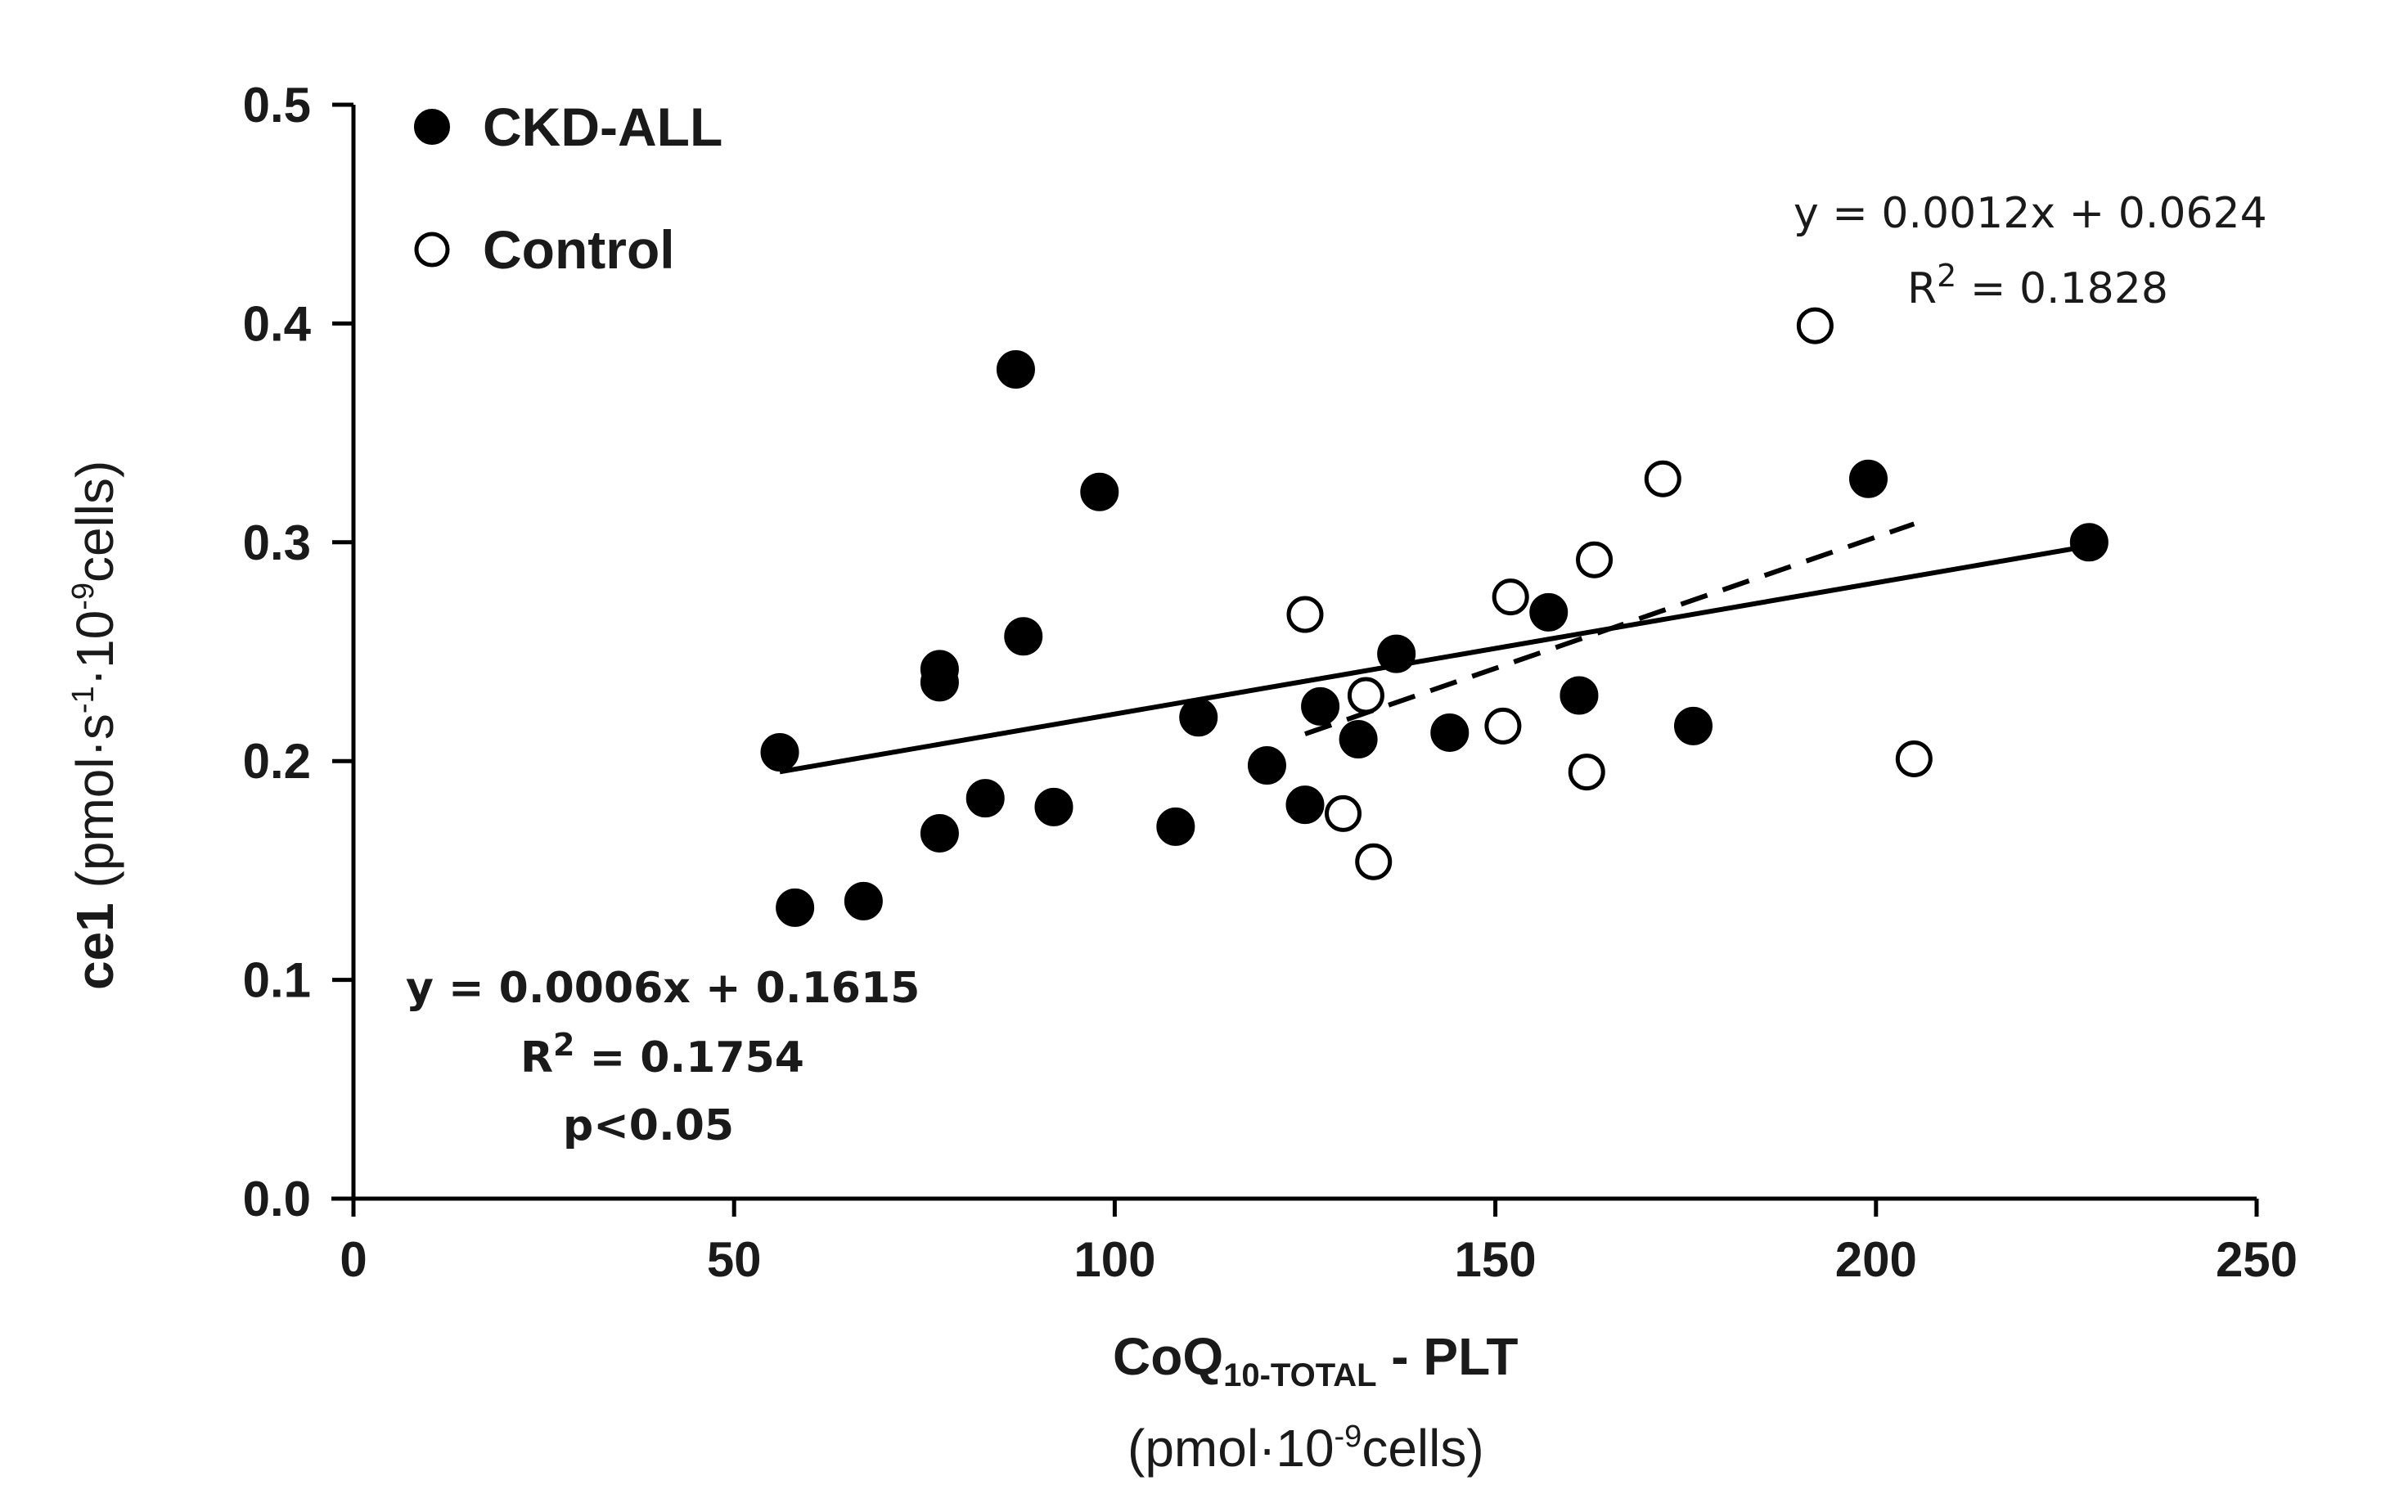 This screenshot has width=2408, height=1512. I want to click on equation-control: y = 0.0012x + 0.0624 R2 = 0.1828, so click(2031, 251).